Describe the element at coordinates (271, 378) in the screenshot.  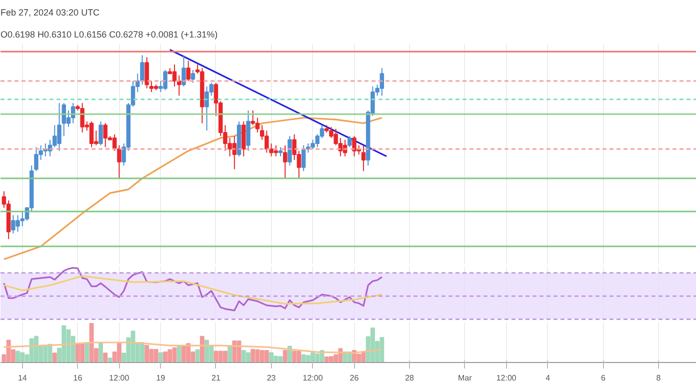
I see `x-tick-label: 23` at that location.